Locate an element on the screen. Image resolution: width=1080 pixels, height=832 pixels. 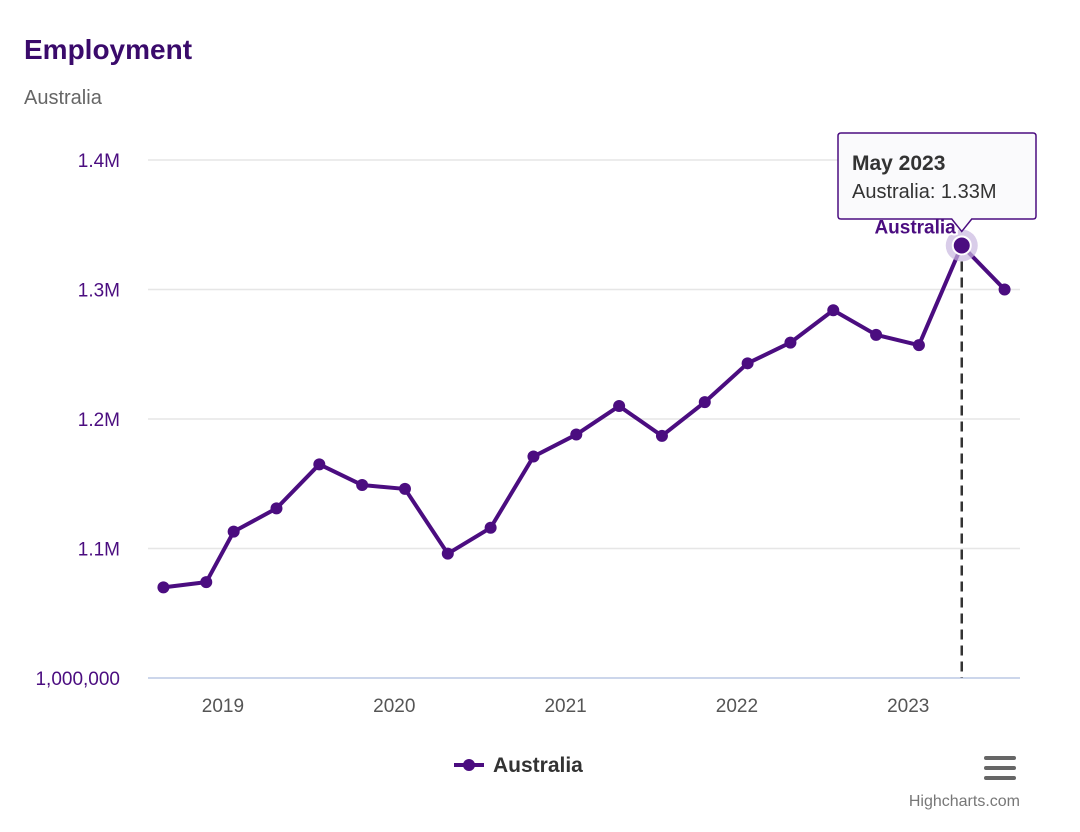
x-tick-label: 2021 is located at coordinates (565, 706).